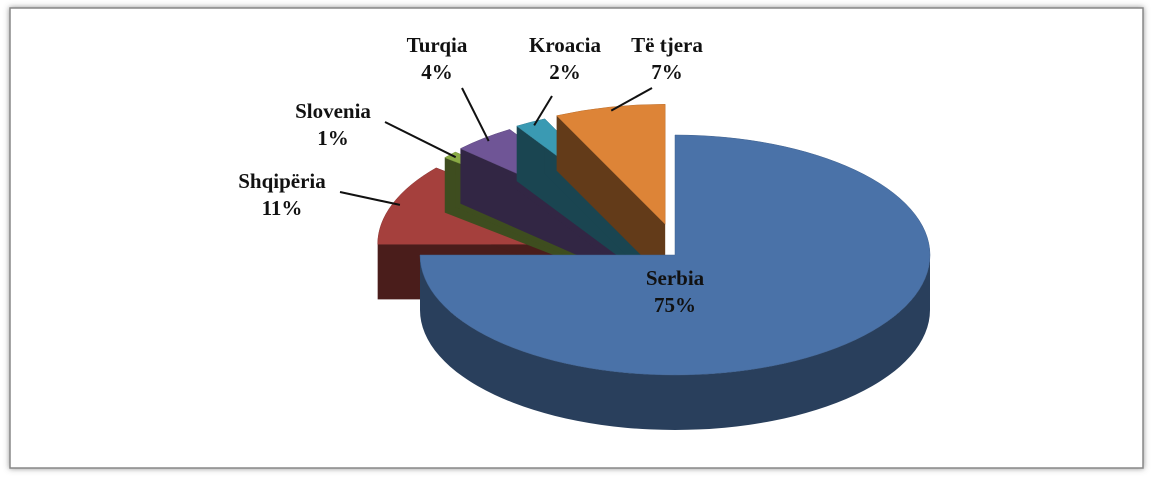  What do you see at coordinates (437, 45) in the screenshot?
I see `category-label: Turqia` at bounding box center [437, 45].